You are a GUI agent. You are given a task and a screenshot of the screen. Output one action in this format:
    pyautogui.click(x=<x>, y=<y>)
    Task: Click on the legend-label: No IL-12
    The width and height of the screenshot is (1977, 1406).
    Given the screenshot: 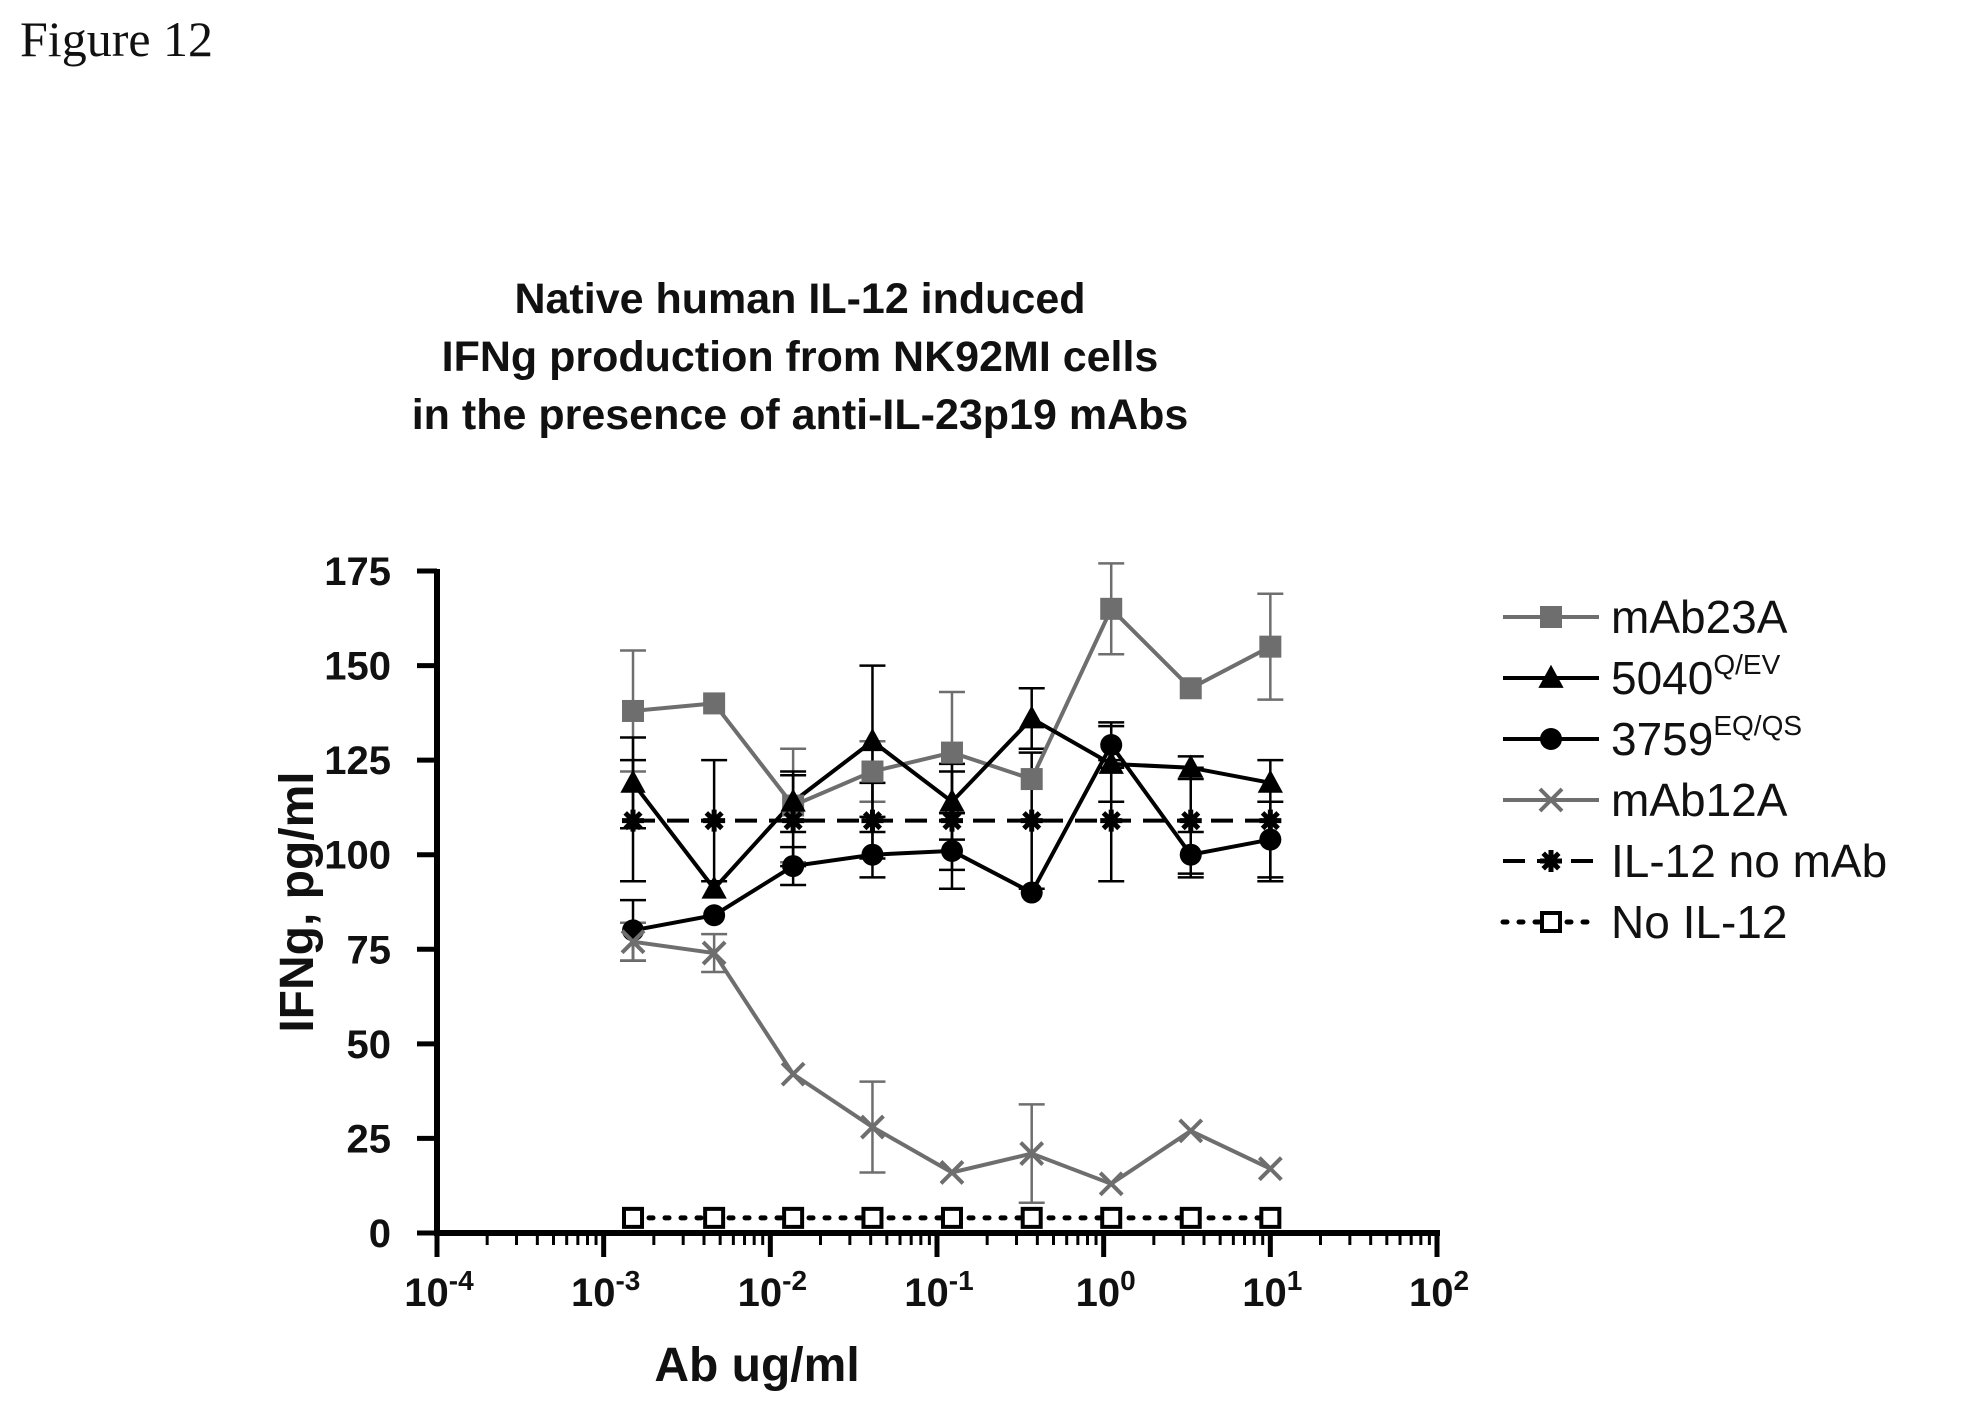 What is the action you would take?
    pyautogui.click(x=1699, y=922)
    